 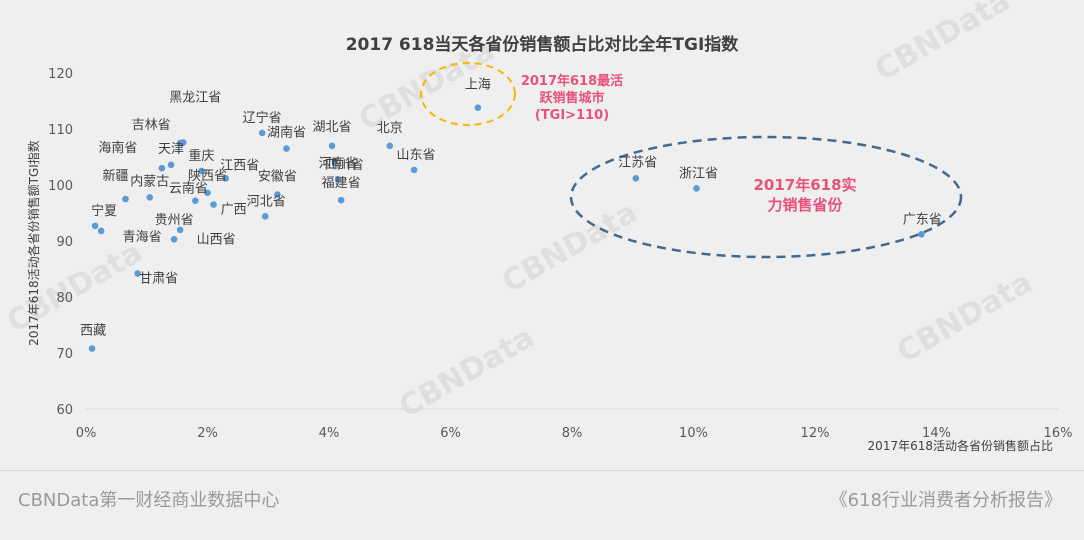 I want to click on x-tick-label: 10%, so click(x=693, y=433).